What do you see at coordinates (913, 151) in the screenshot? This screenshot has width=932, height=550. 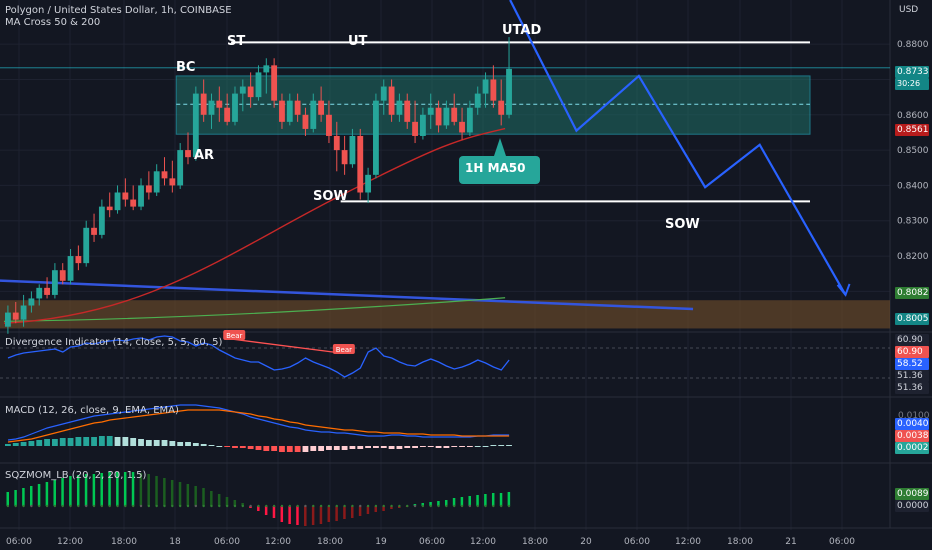 I see `y-tick-label: 0.8500` at bounding box center [913, 151].